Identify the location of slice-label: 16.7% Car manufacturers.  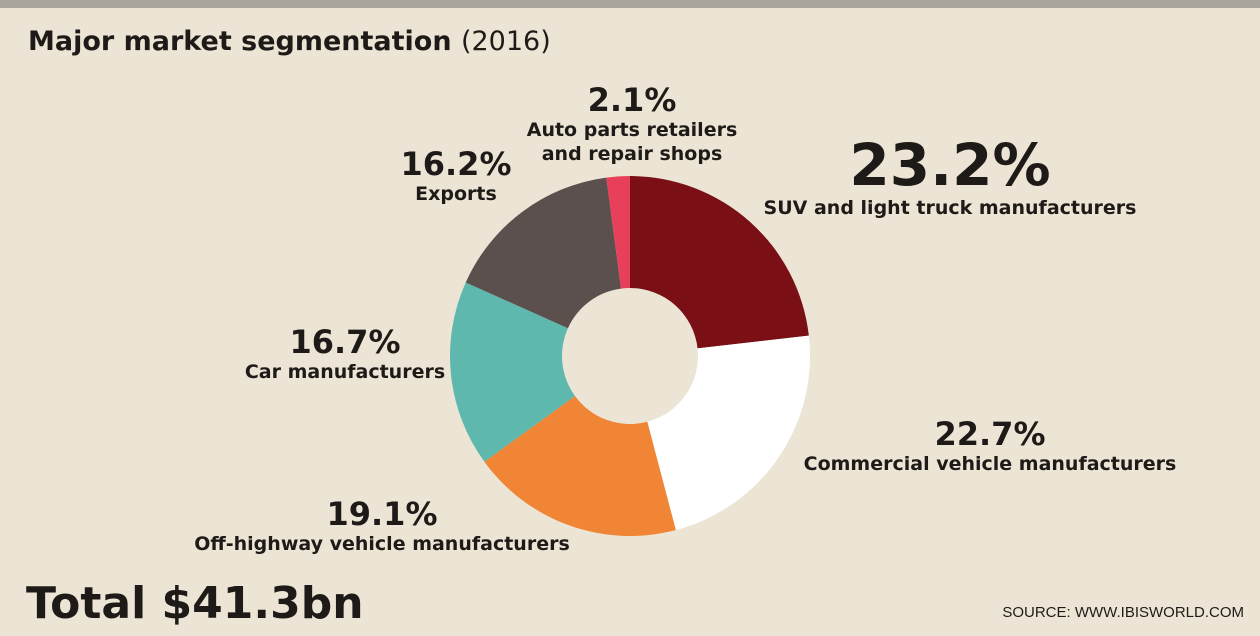
(345, 354).